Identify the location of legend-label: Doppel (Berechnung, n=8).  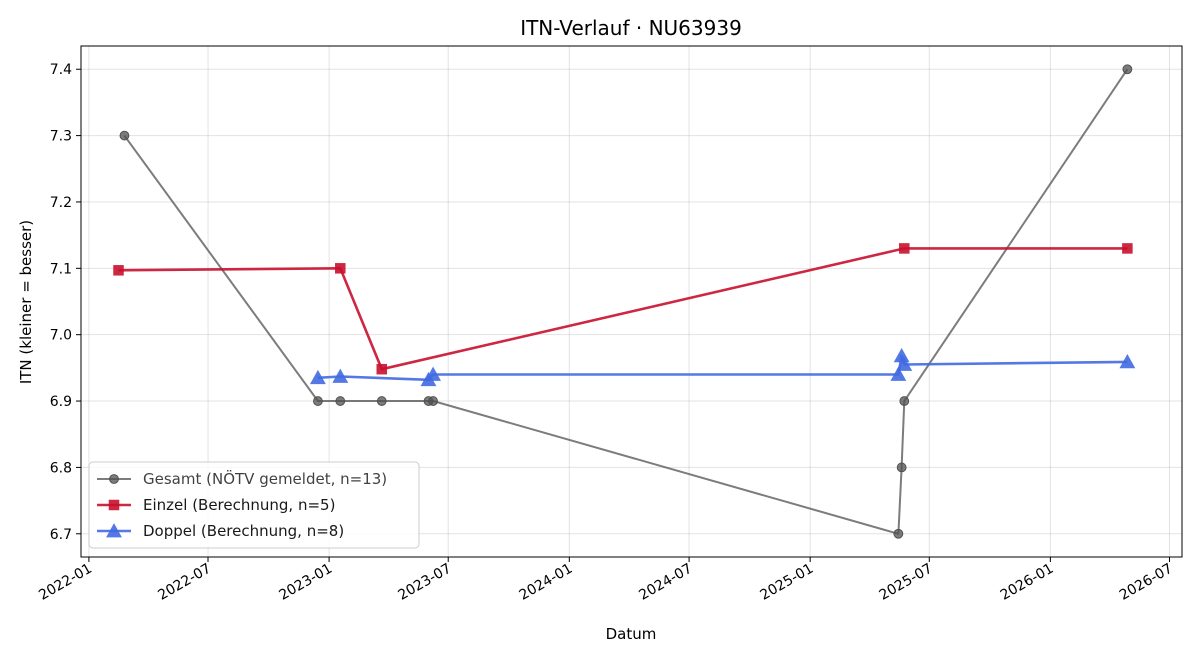
(243, 531).